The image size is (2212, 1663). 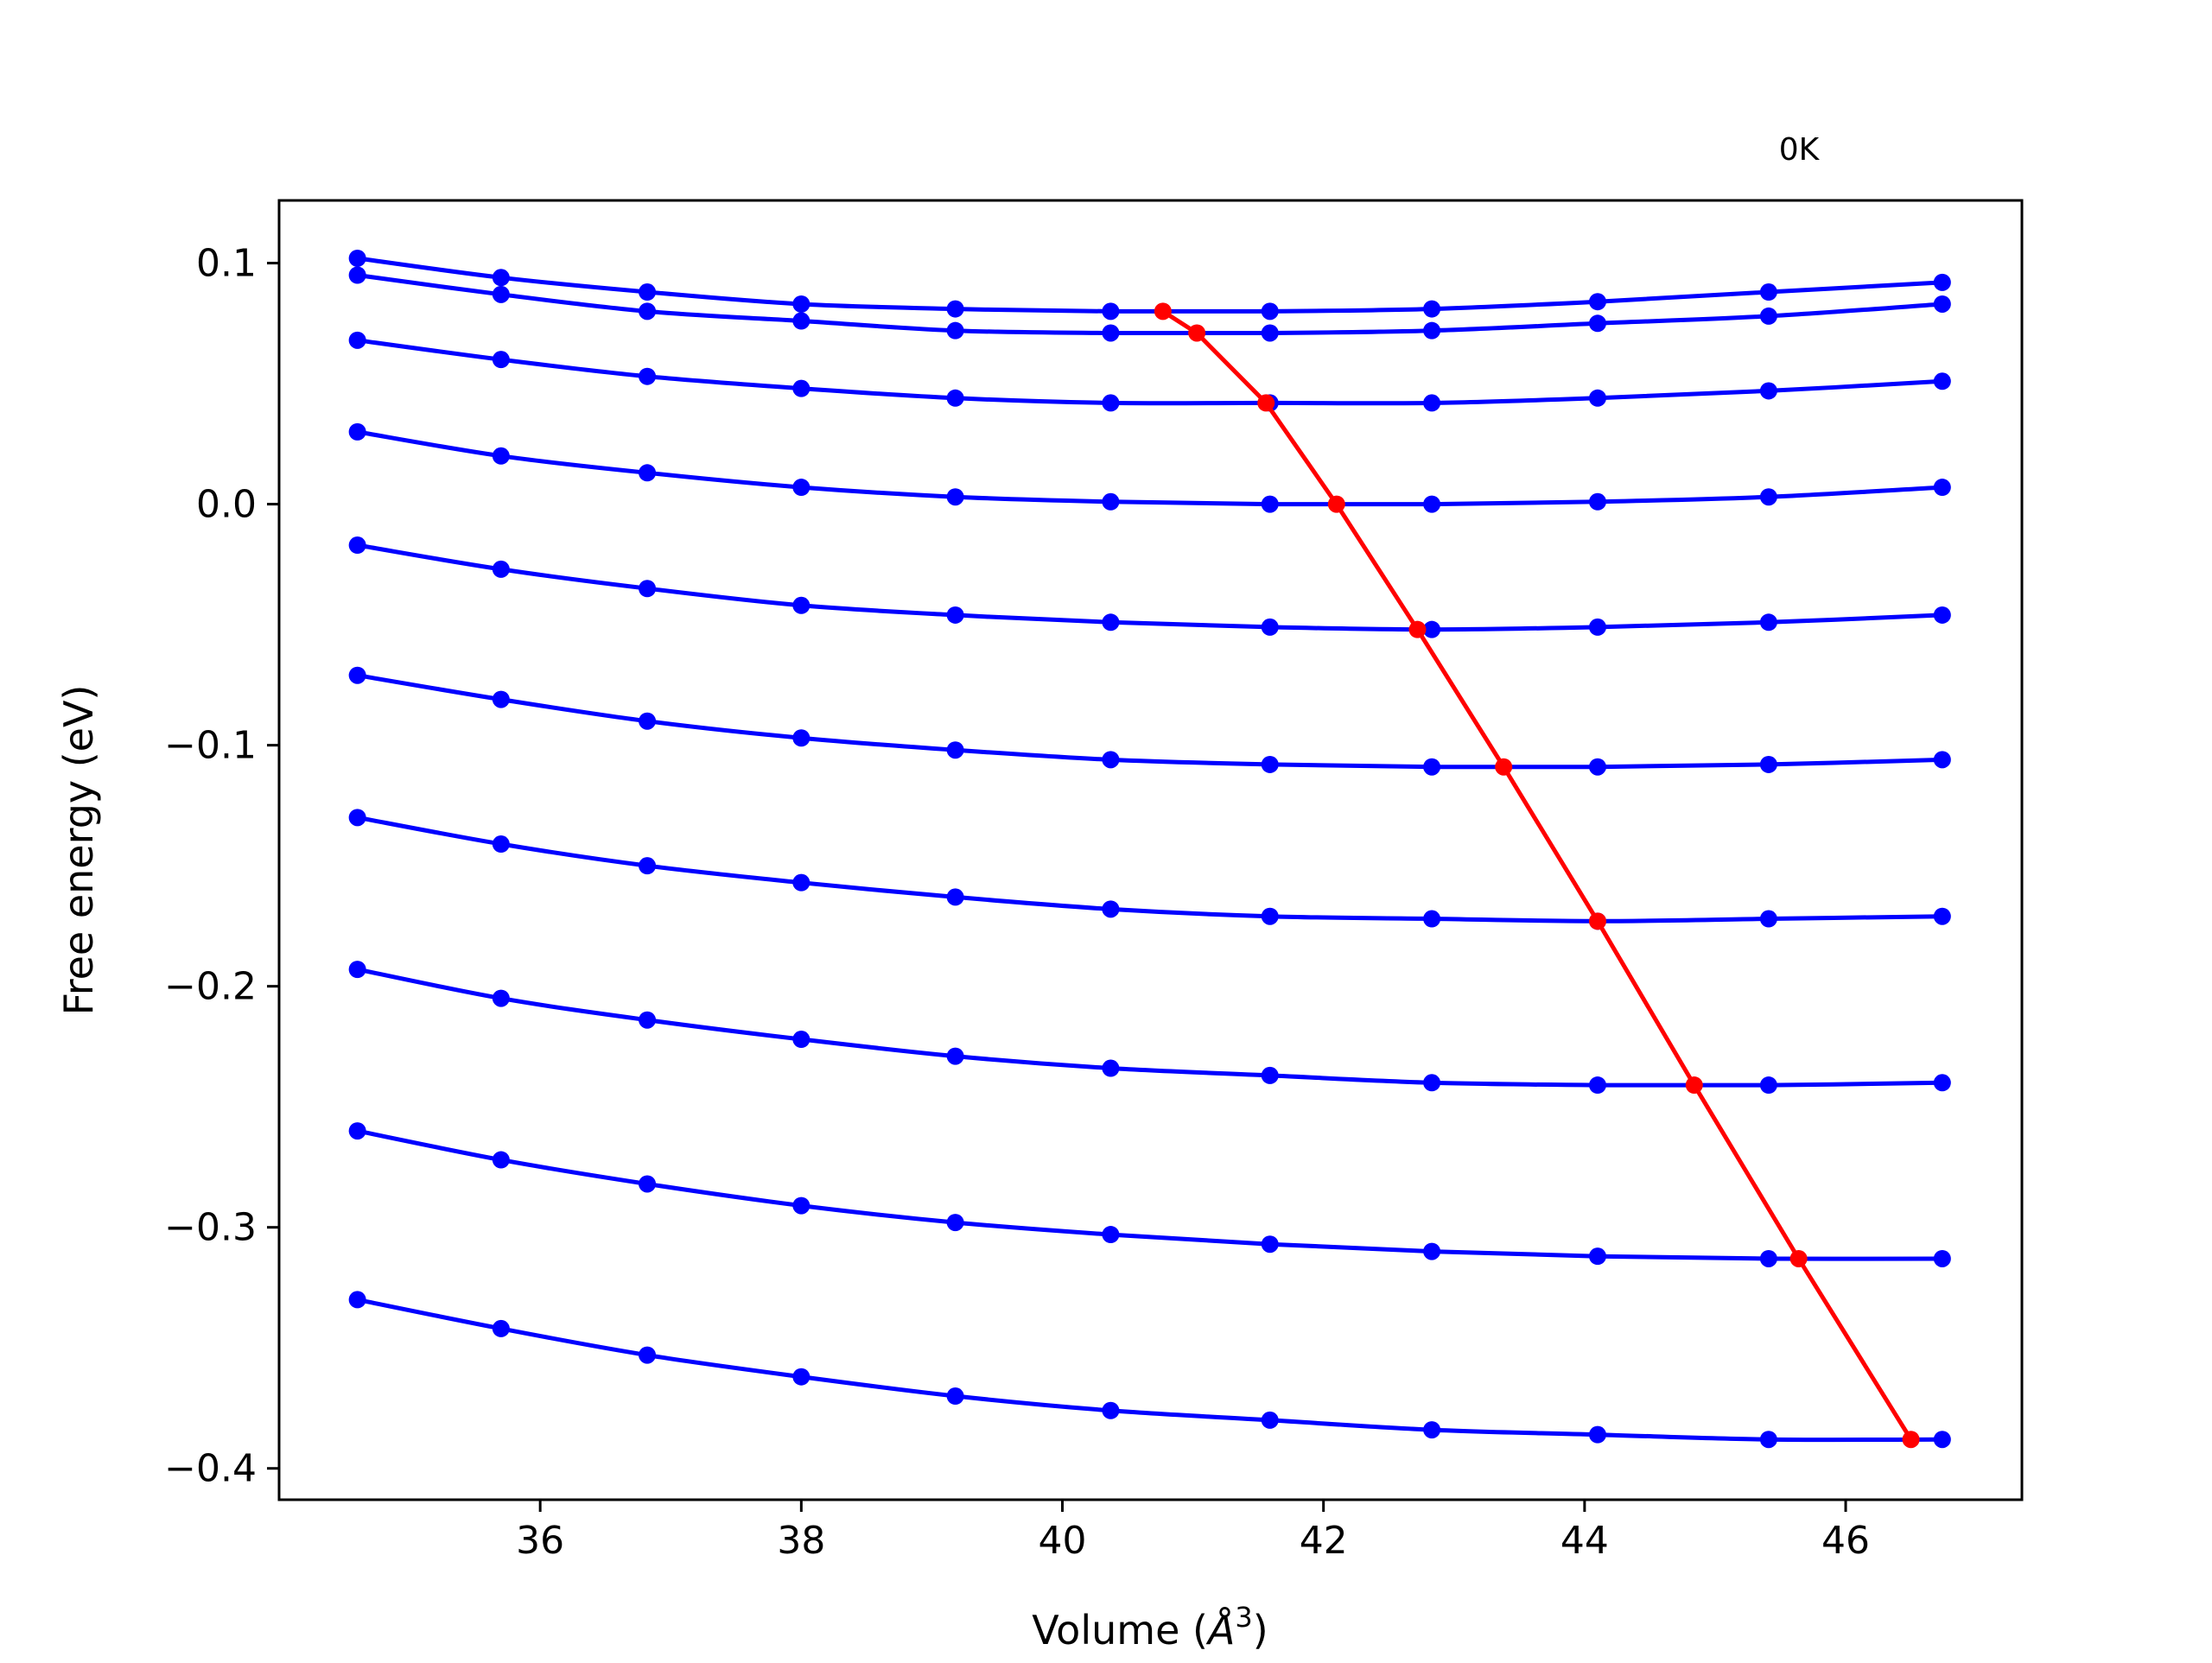 What do you see at coordinates (1584, 1541) in the screenshot?
I see `x-tick-label: 44` at bounding box center [1584, 1541].